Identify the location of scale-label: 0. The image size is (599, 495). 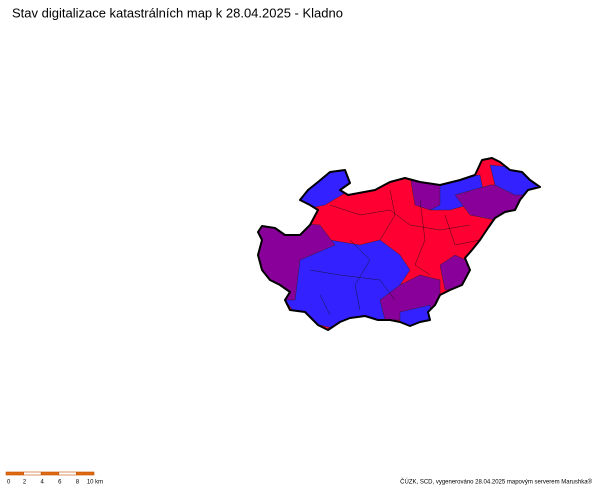
(9, 483).